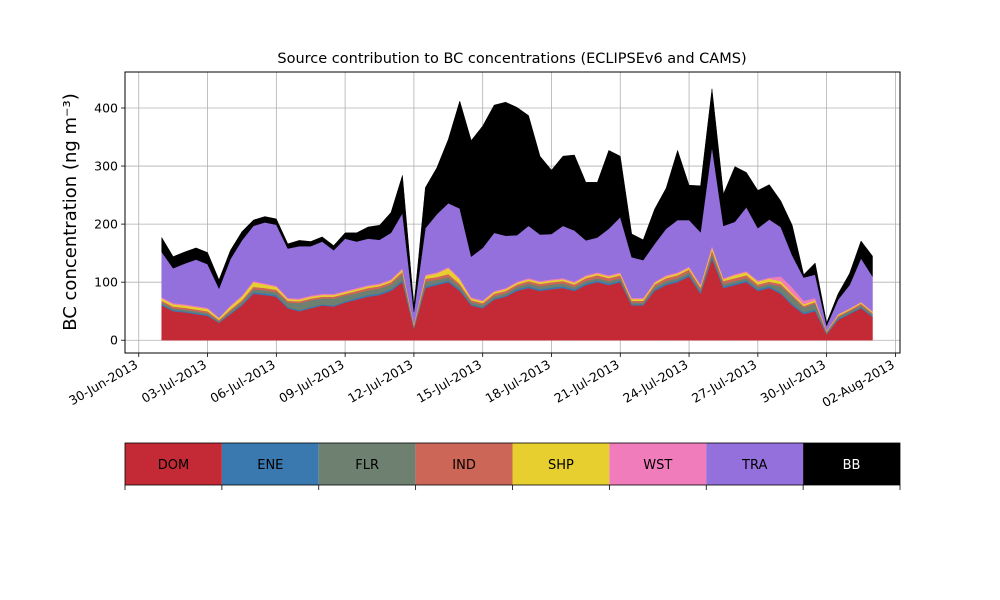 The height and width of the screenshot is (600, 1000). What do you see at coordinates (106, 166) in the screenshot?
I see `y-tick-label: 300` at bounding box center [106, 166].